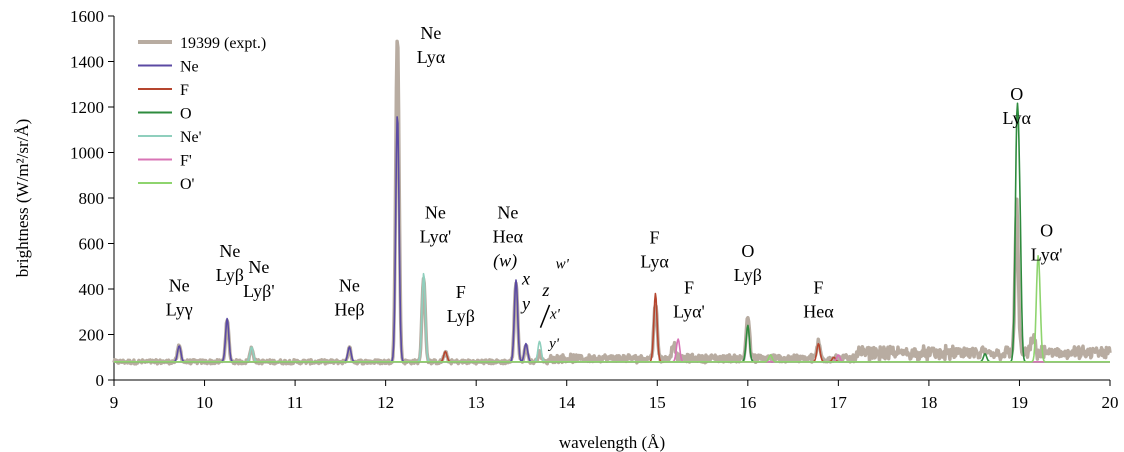  Describe the element at coordinates (435, 212) in the screenshot. I see `peak-label-ne-lya-prime: Ne` at that location.